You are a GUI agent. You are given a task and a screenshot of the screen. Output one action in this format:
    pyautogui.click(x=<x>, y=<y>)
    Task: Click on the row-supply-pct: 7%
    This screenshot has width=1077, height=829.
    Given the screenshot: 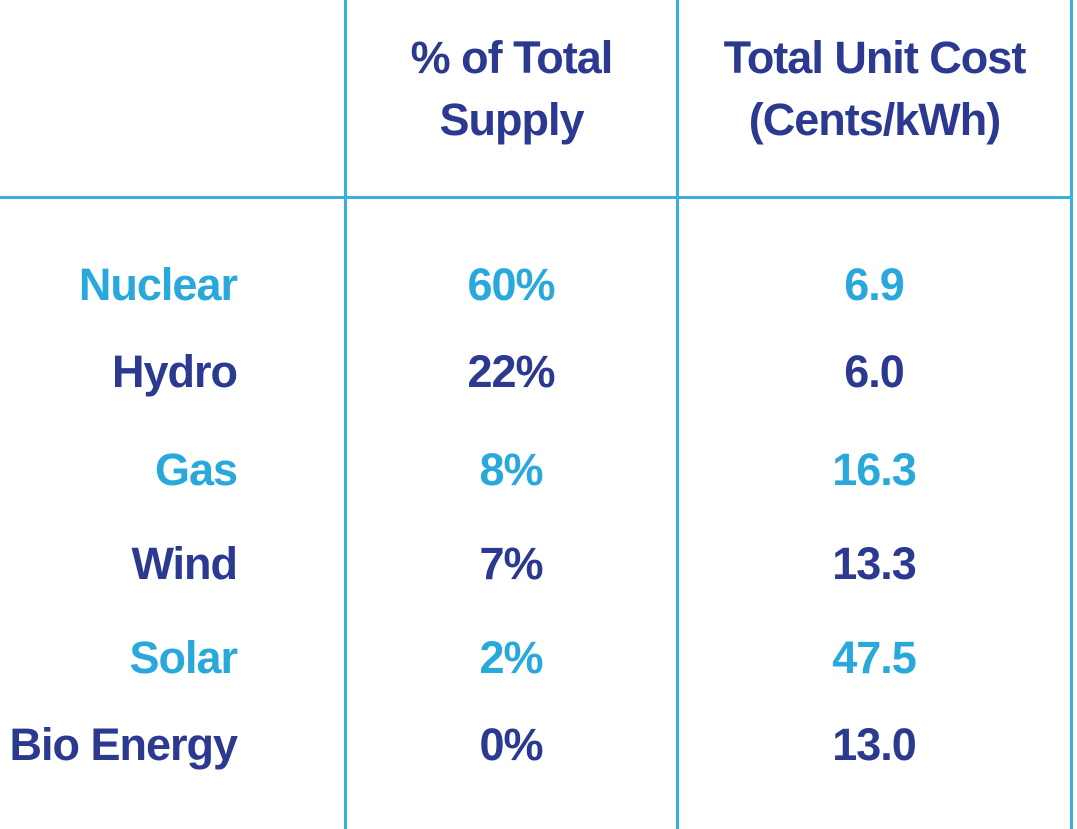 What is the action you would take?
    pyautogui.click(x=511, y=563)
    